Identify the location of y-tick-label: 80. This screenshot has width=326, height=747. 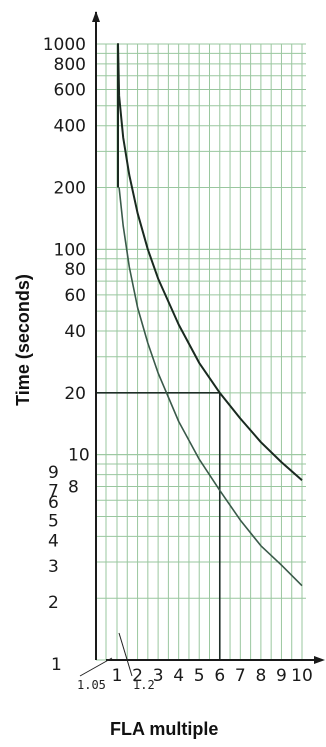
(75, 270).